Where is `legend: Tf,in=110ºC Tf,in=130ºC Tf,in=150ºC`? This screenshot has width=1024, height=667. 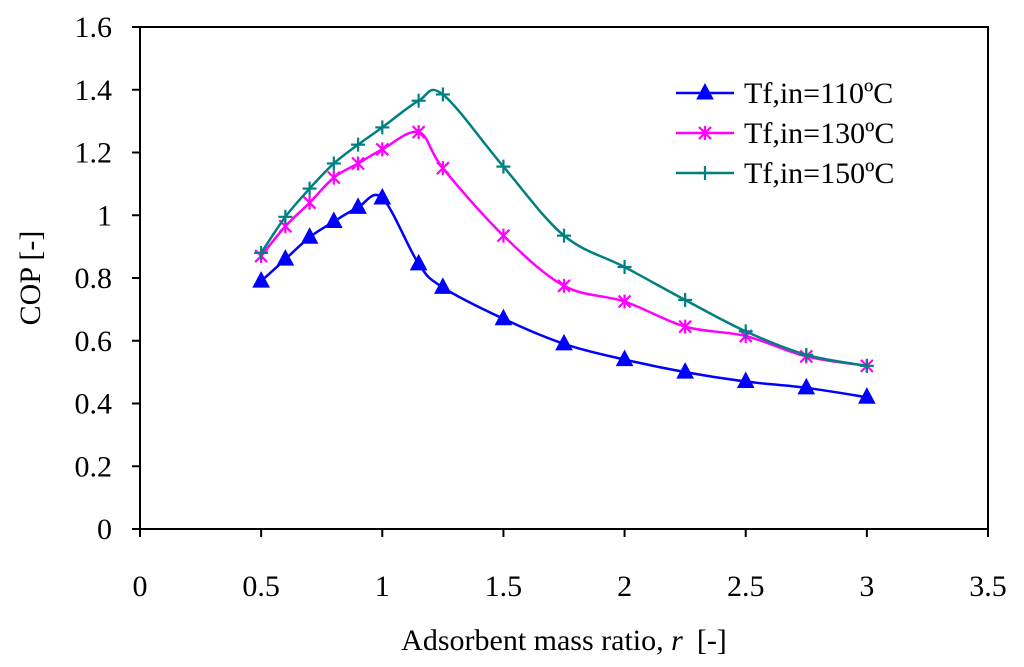 legend: Tf,in=110ºC Tf,in=130ºC Tf,in=150ºC is located at coordinates (785, 133).